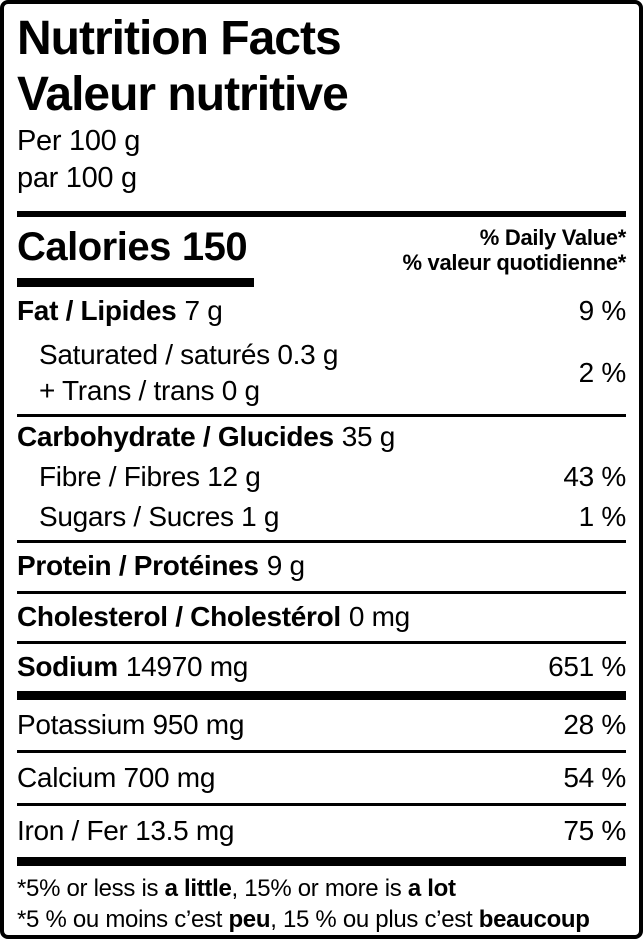  I want to click on divider-after-protein, so click(321, 592).